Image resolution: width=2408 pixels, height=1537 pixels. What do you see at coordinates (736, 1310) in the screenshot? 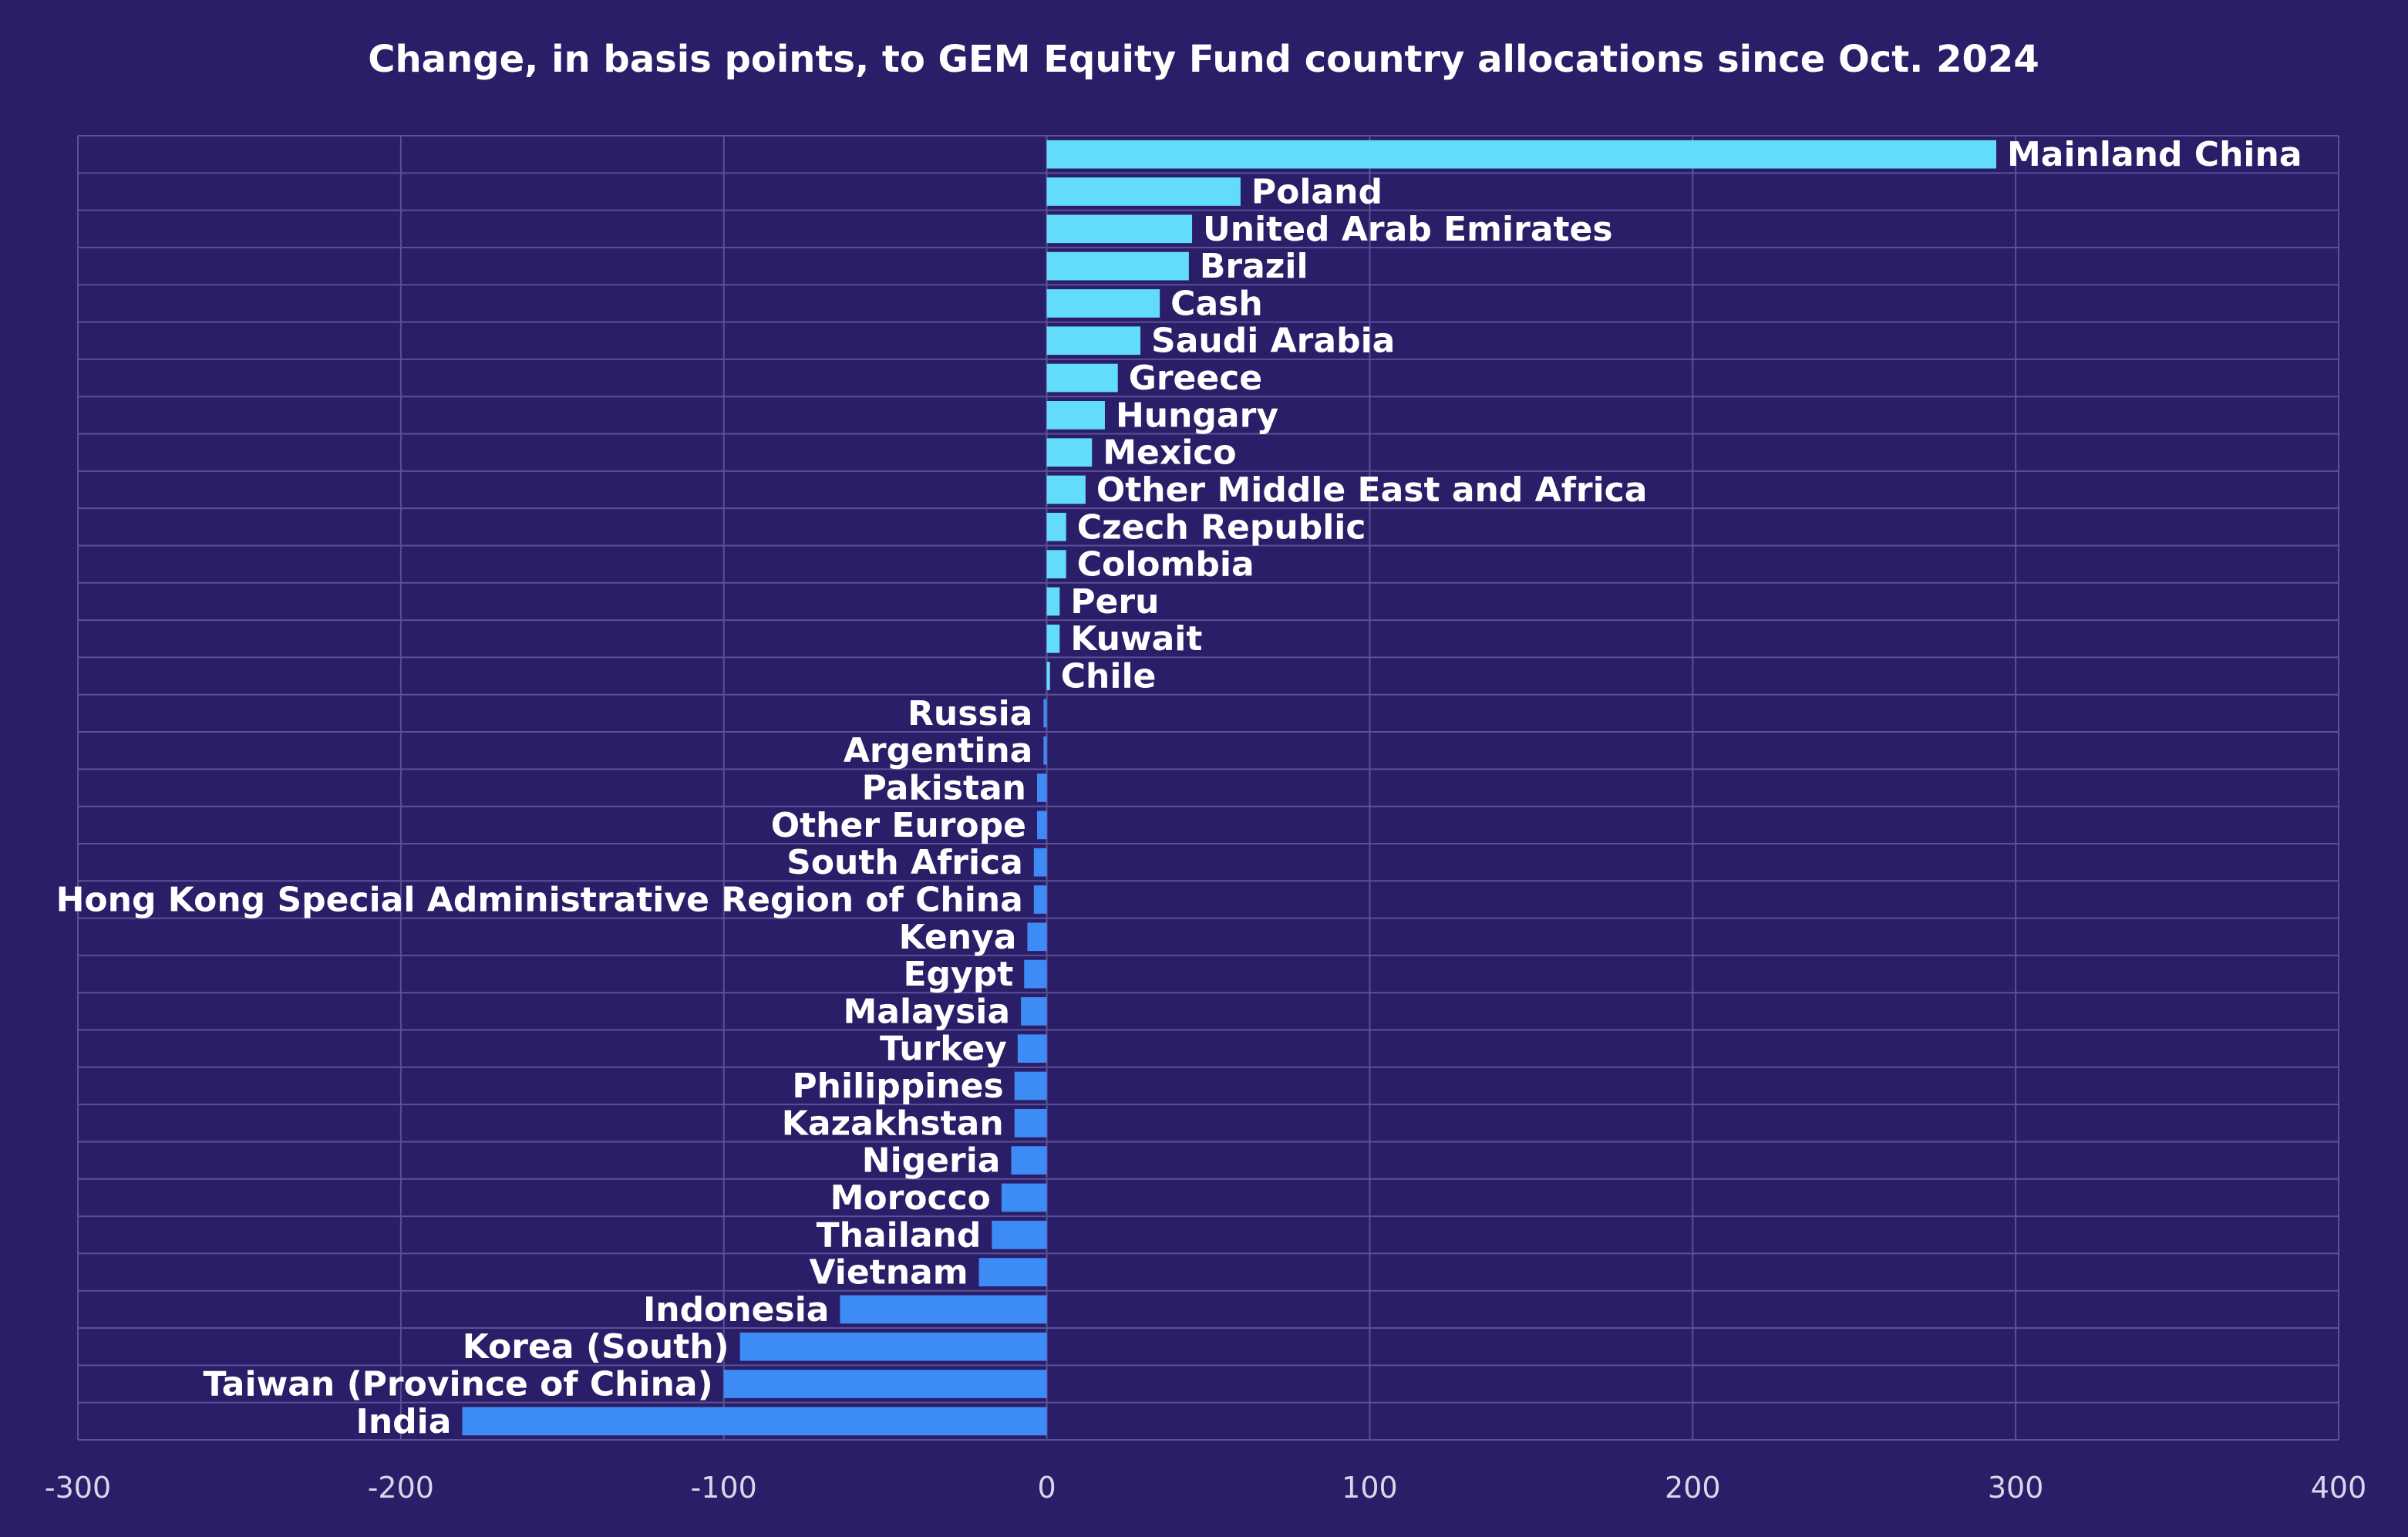
I see `category-label: Indonesia` at bounding box center [736, 1310].